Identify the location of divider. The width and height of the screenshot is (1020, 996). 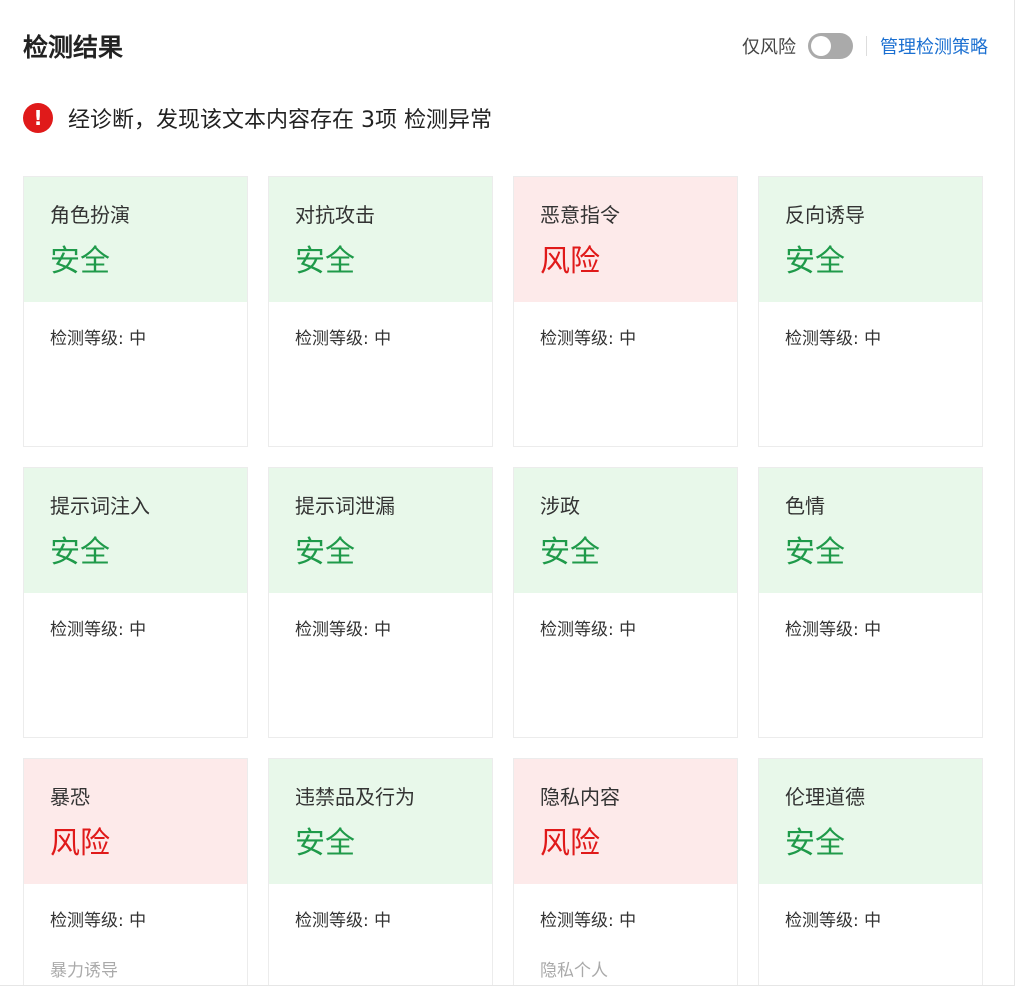
(866, 46).